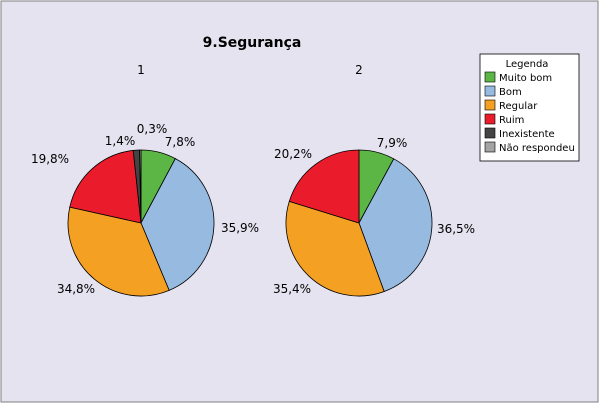 The height and width of the screenshot is (410, 601). What do you see at coordinates (140, 186) in the screenshot?
I see `pie-1-slice-n-o-respondeu` at bounding box center [140, 186].